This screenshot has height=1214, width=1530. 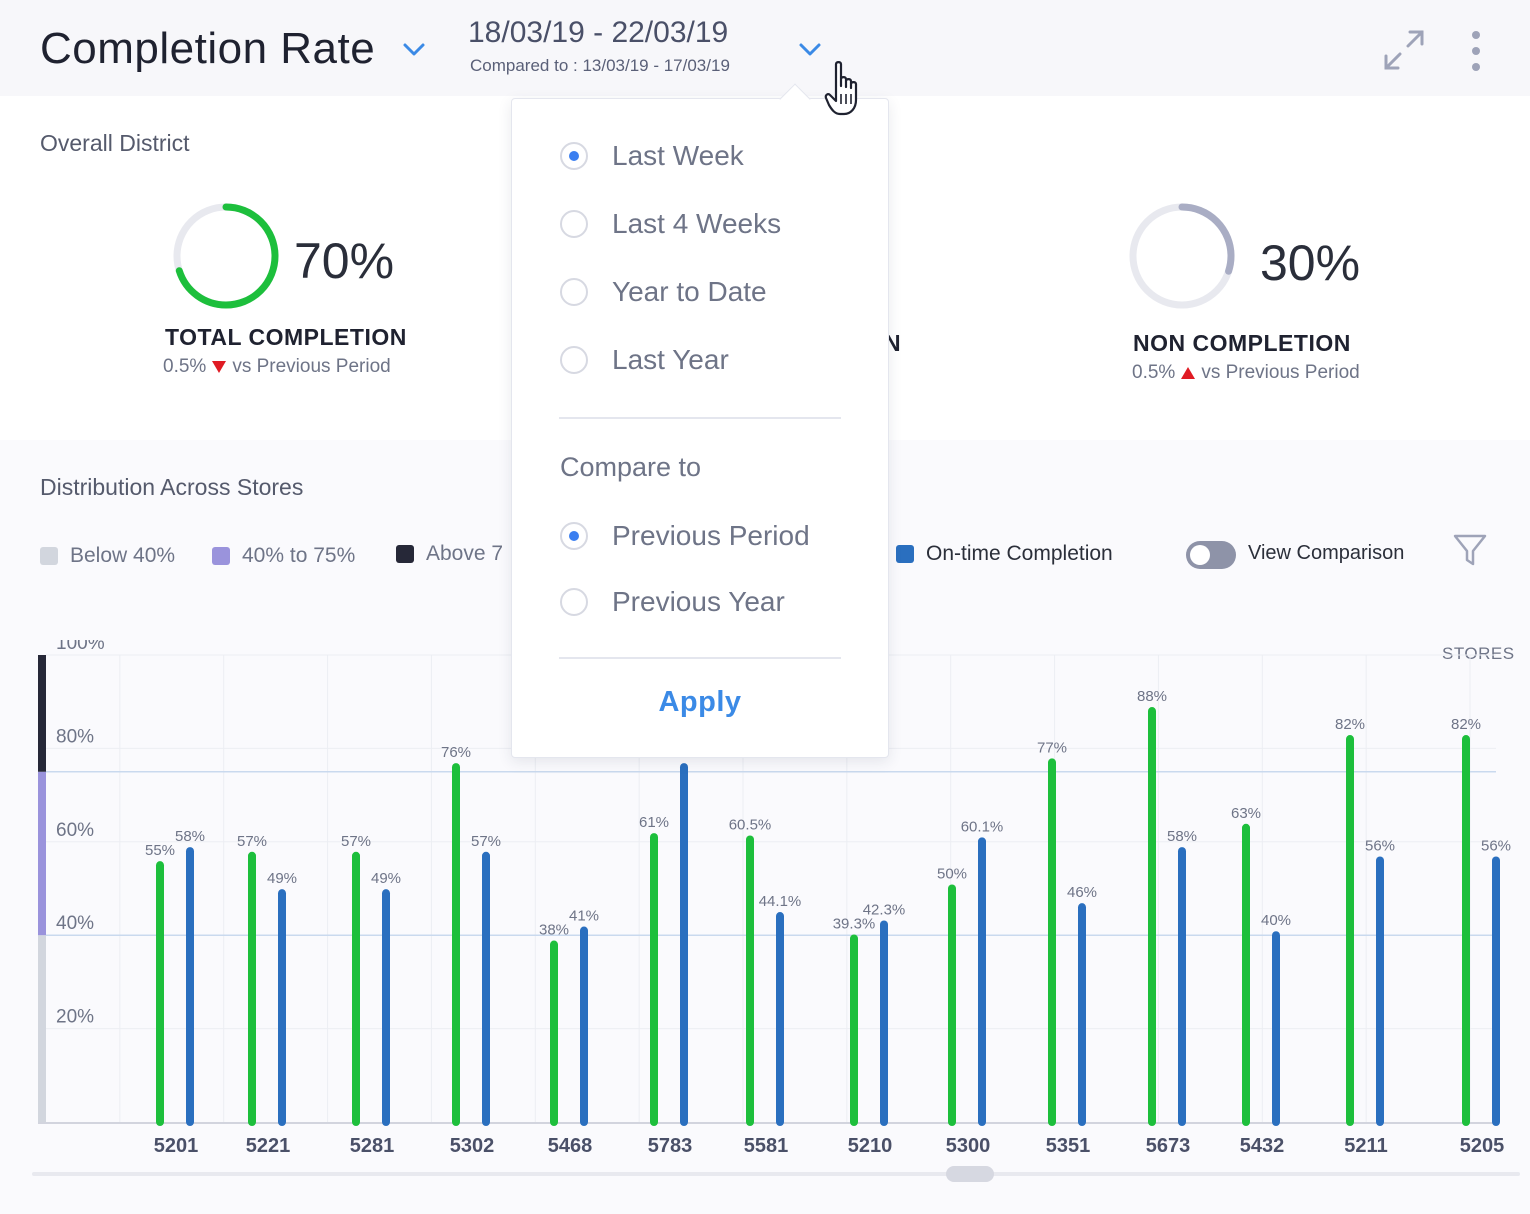 I want to click on option-last-4-weeks: Last 4 Weeks, so click(x=670, y=224).